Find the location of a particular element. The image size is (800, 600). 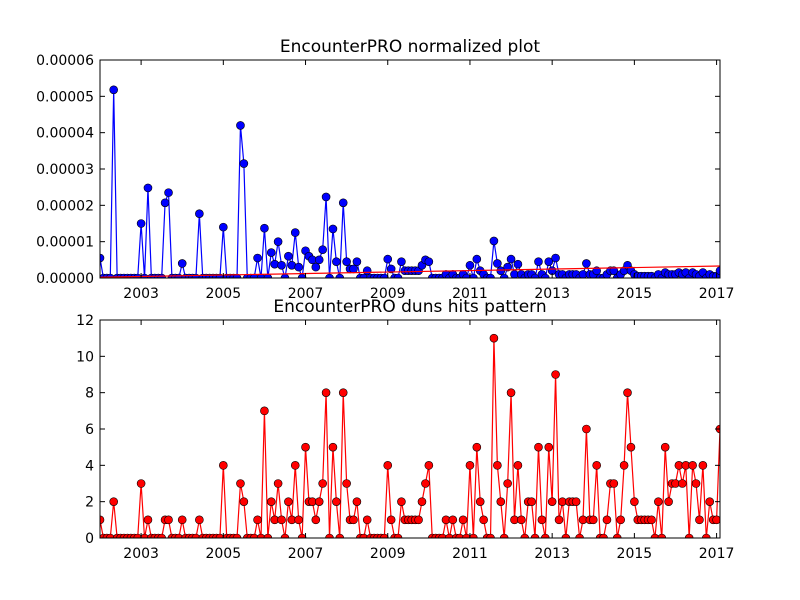

series-line is located at coordinates (410, 271).